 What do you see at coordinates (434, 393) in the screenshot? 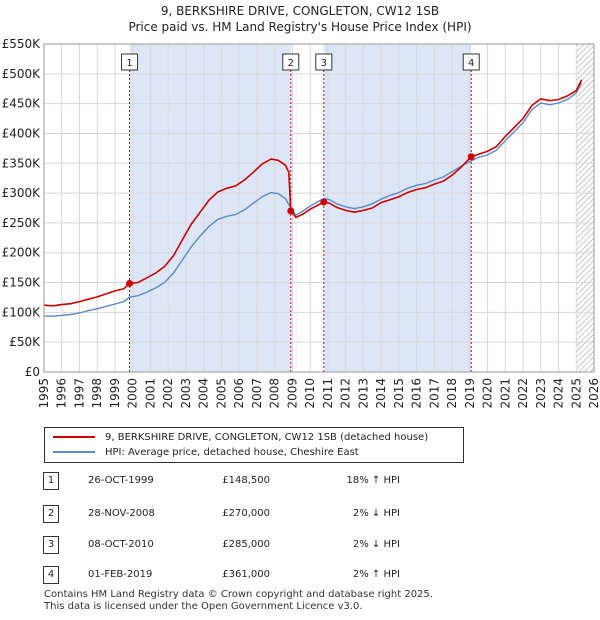
I see `x-tick-label: 2017` at bounding box center [434, 393].